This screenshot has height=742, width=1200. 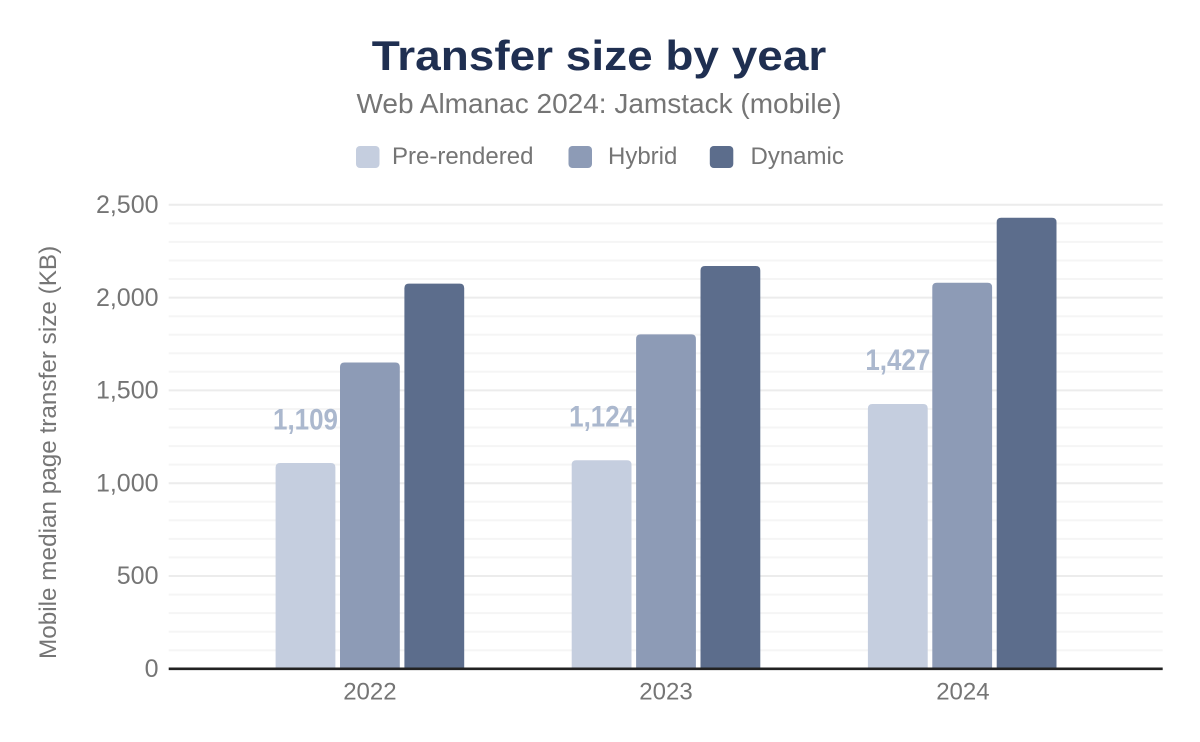 I want to click on svg-text: 1,500, so click(x=127, y=391).